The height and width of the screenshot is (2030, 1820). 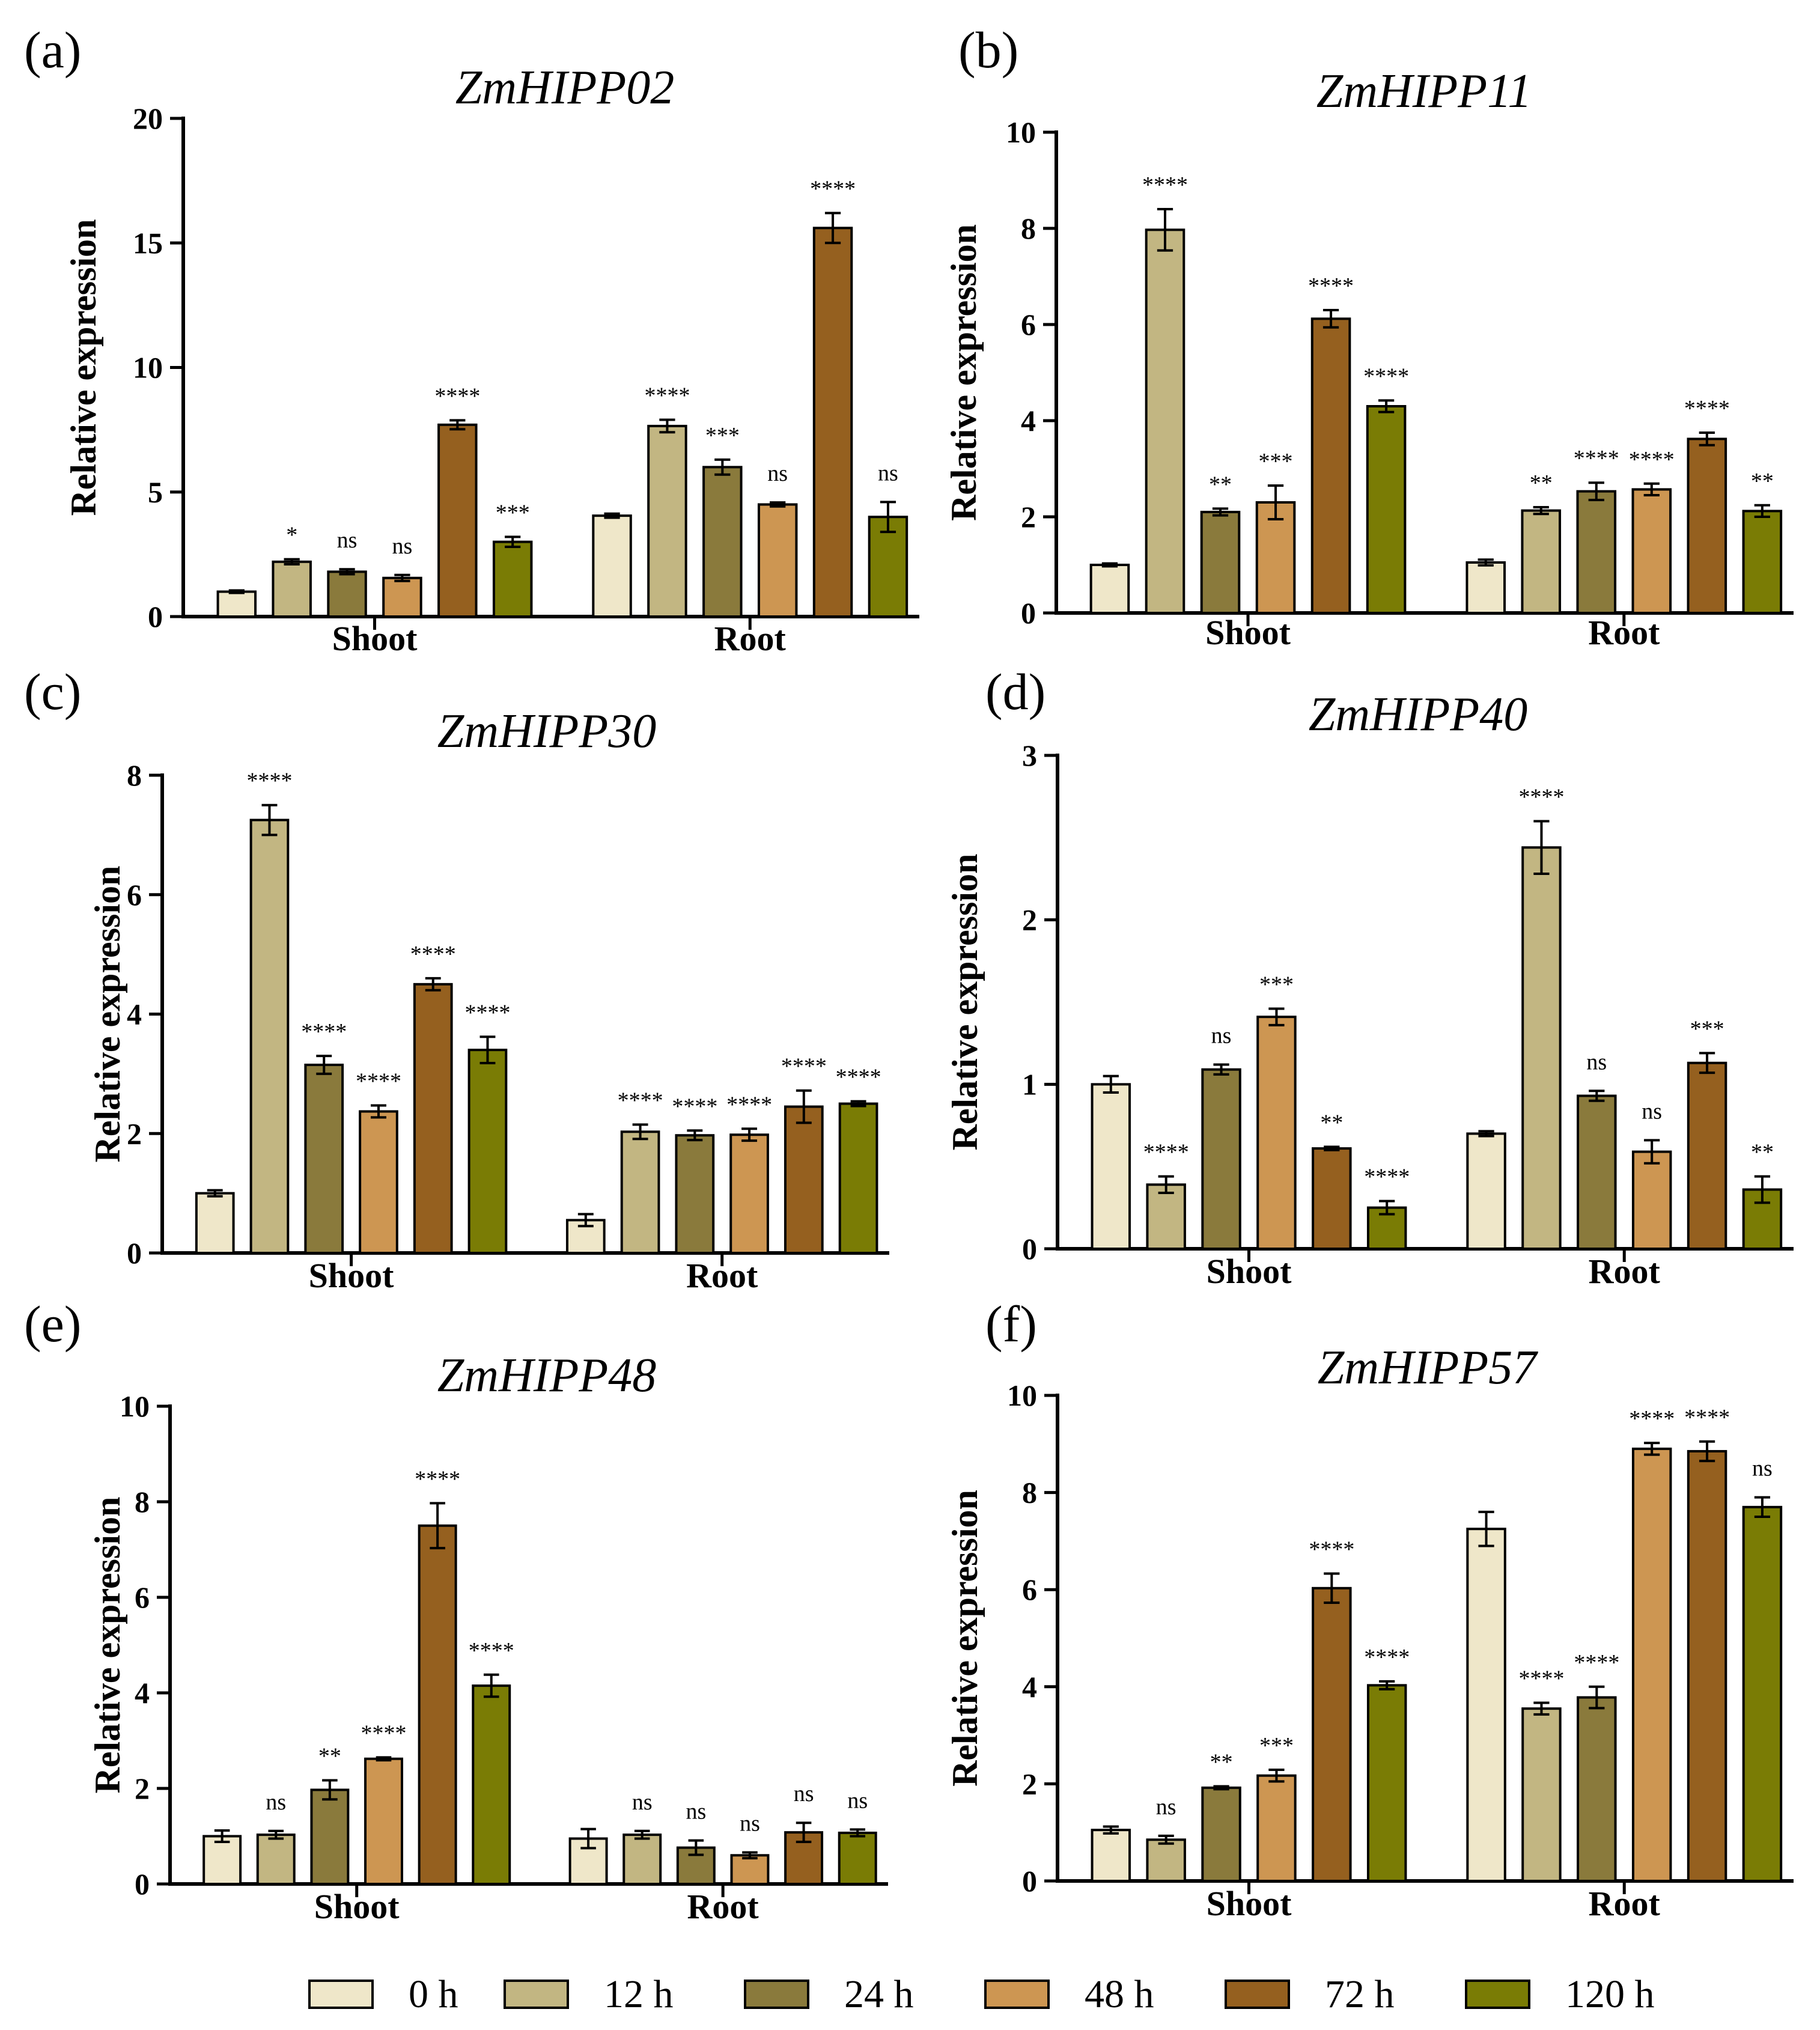 I want to click on panel-label: (b), so click(x=988, y=50).